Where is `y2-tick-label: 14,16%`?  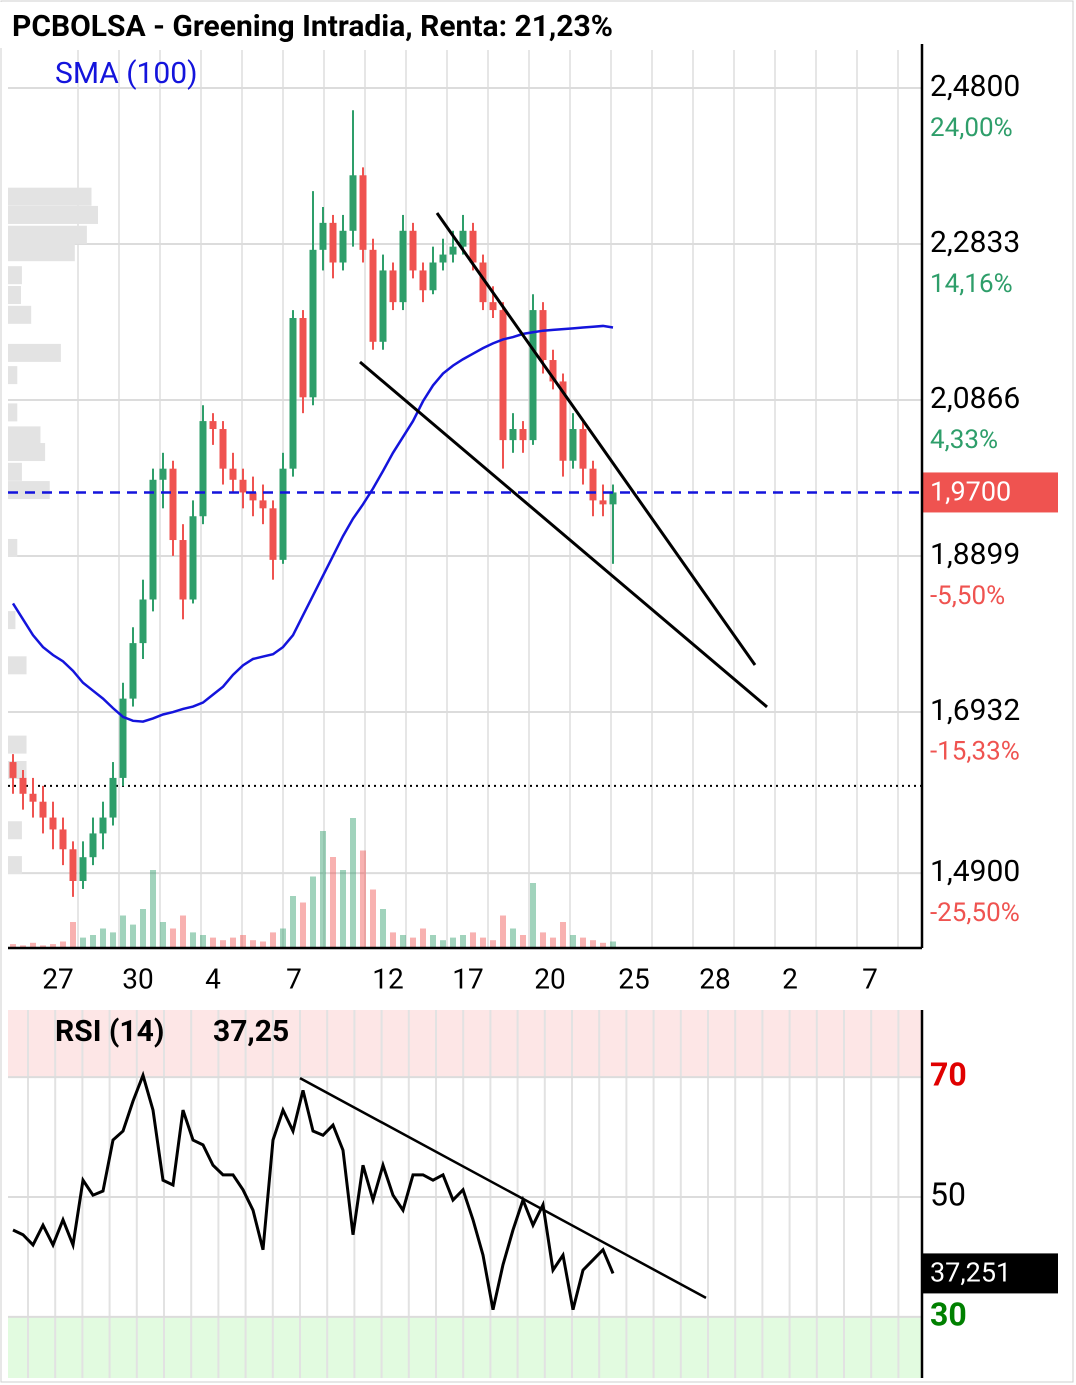 y2-tick-label: 14,16% is located at coordinates (971, 284).